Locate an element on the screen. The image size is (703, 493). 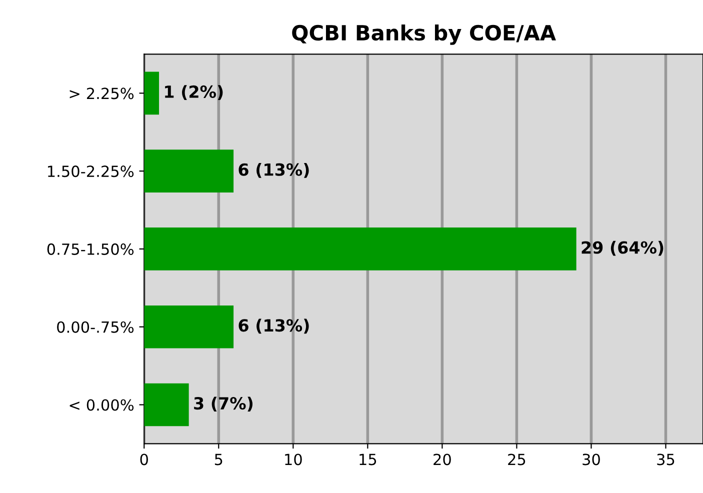
chart-title: QCBI Banks by COE/AA is located at coordinates (424, 34).